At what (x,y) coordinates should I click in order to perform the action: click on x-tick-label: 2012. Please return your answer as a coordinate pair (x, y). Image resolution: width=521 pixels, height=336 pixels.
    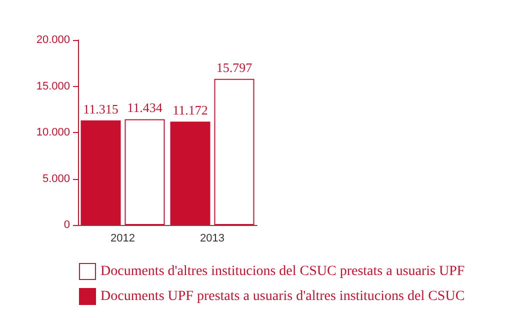
    Looking at the image, I should click on (122, 238).